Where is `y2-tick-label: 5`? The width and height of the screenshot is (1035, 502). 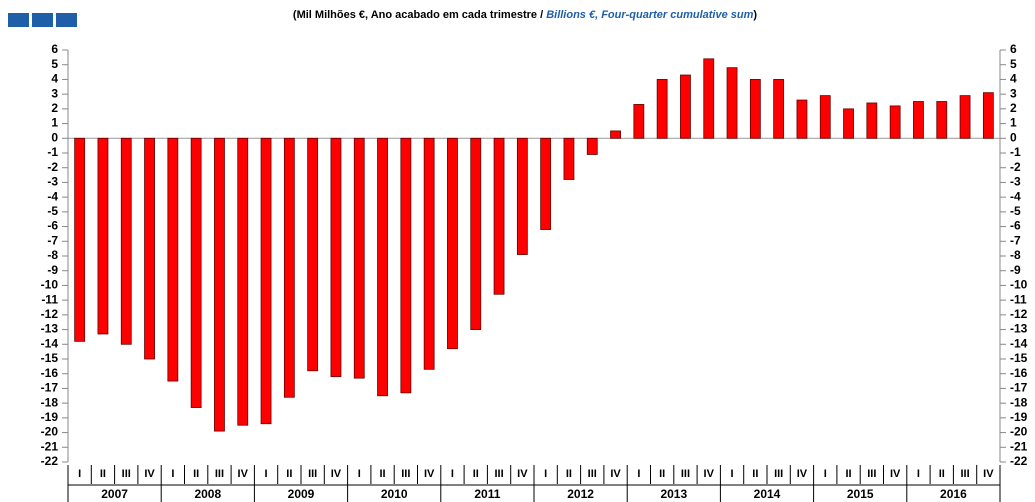 y2-tick-label: 5 is located at coordinates (1013, 64).